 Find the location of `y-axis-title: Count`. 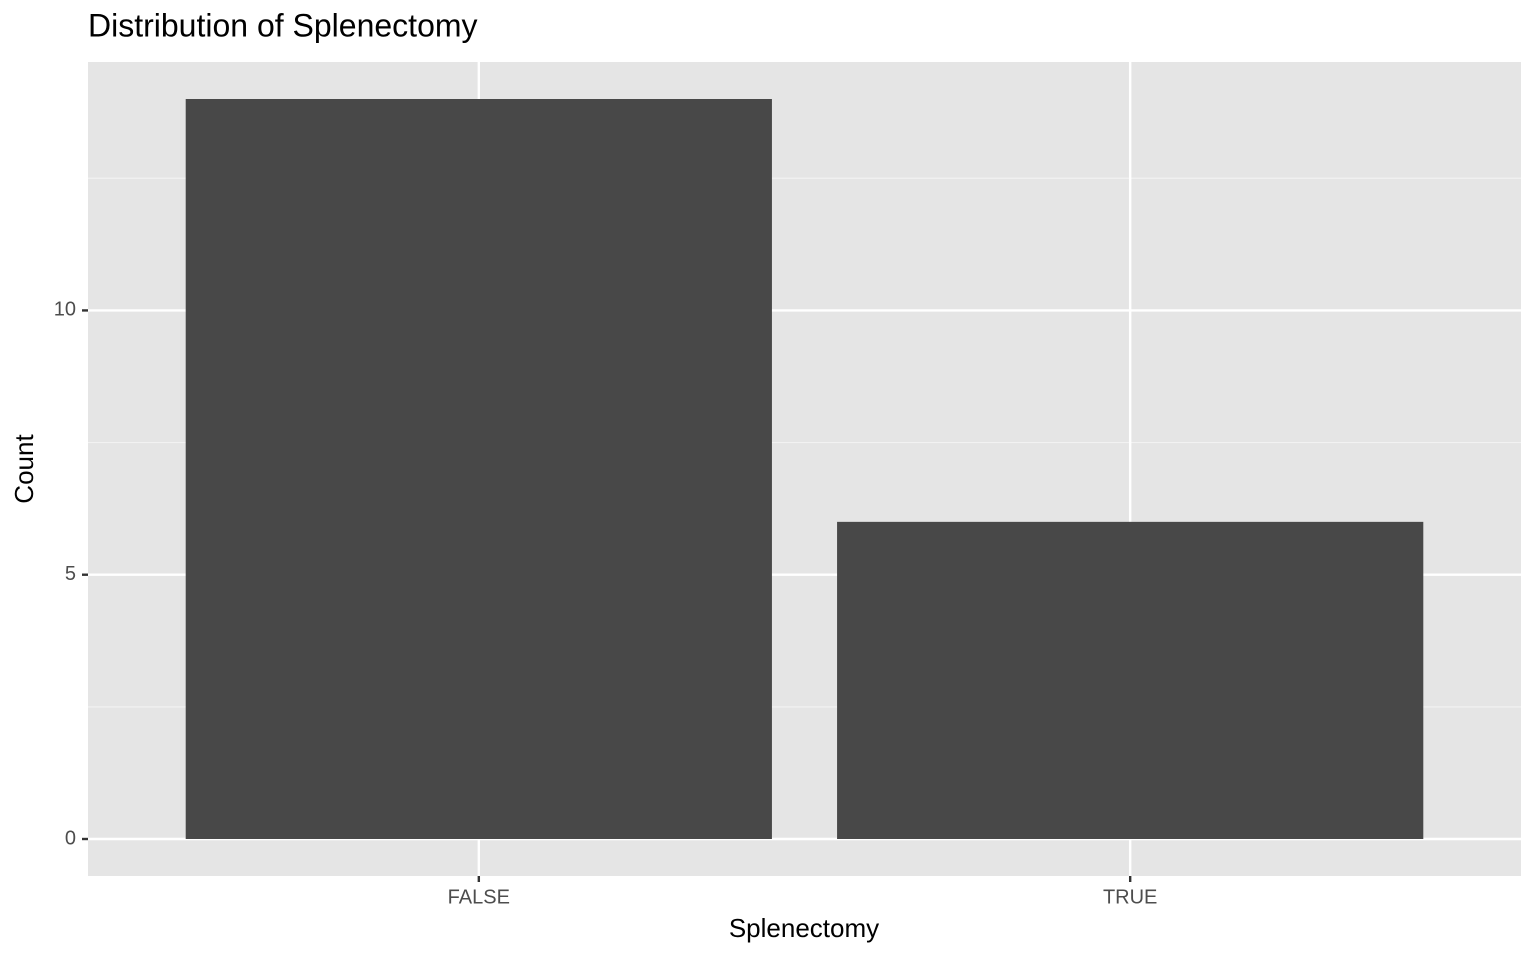

y-axis-title: Count is located at coordinates (24, 469).